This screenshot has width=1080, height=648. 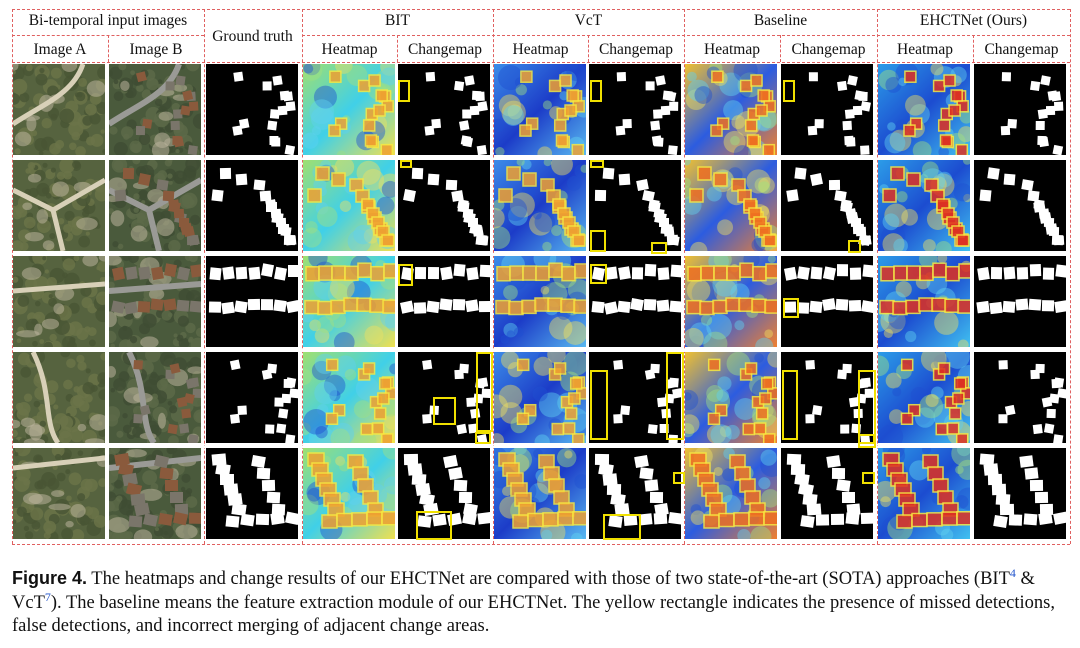 I want to click on header-method-baseline: Baseline, so click(x=780, y=20).